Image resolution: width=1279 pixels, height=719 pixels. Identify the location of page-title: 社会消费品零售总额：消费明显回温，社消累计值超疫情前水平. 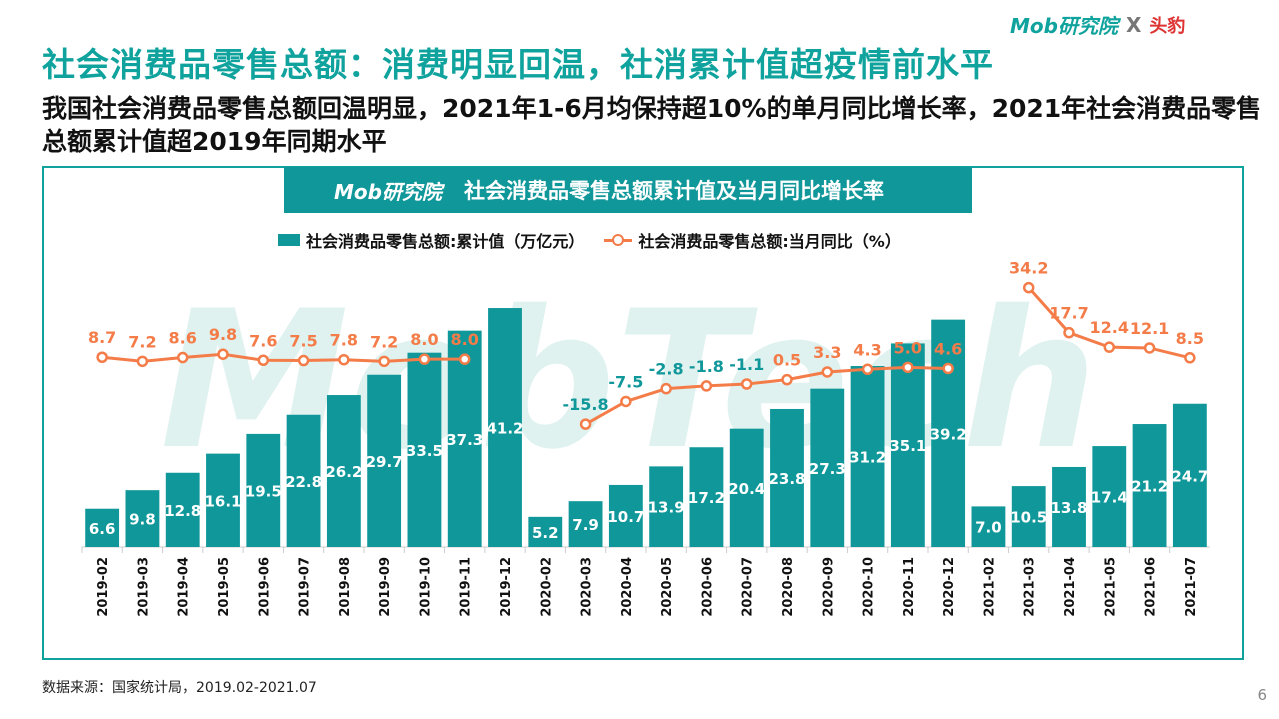
(518, 64).